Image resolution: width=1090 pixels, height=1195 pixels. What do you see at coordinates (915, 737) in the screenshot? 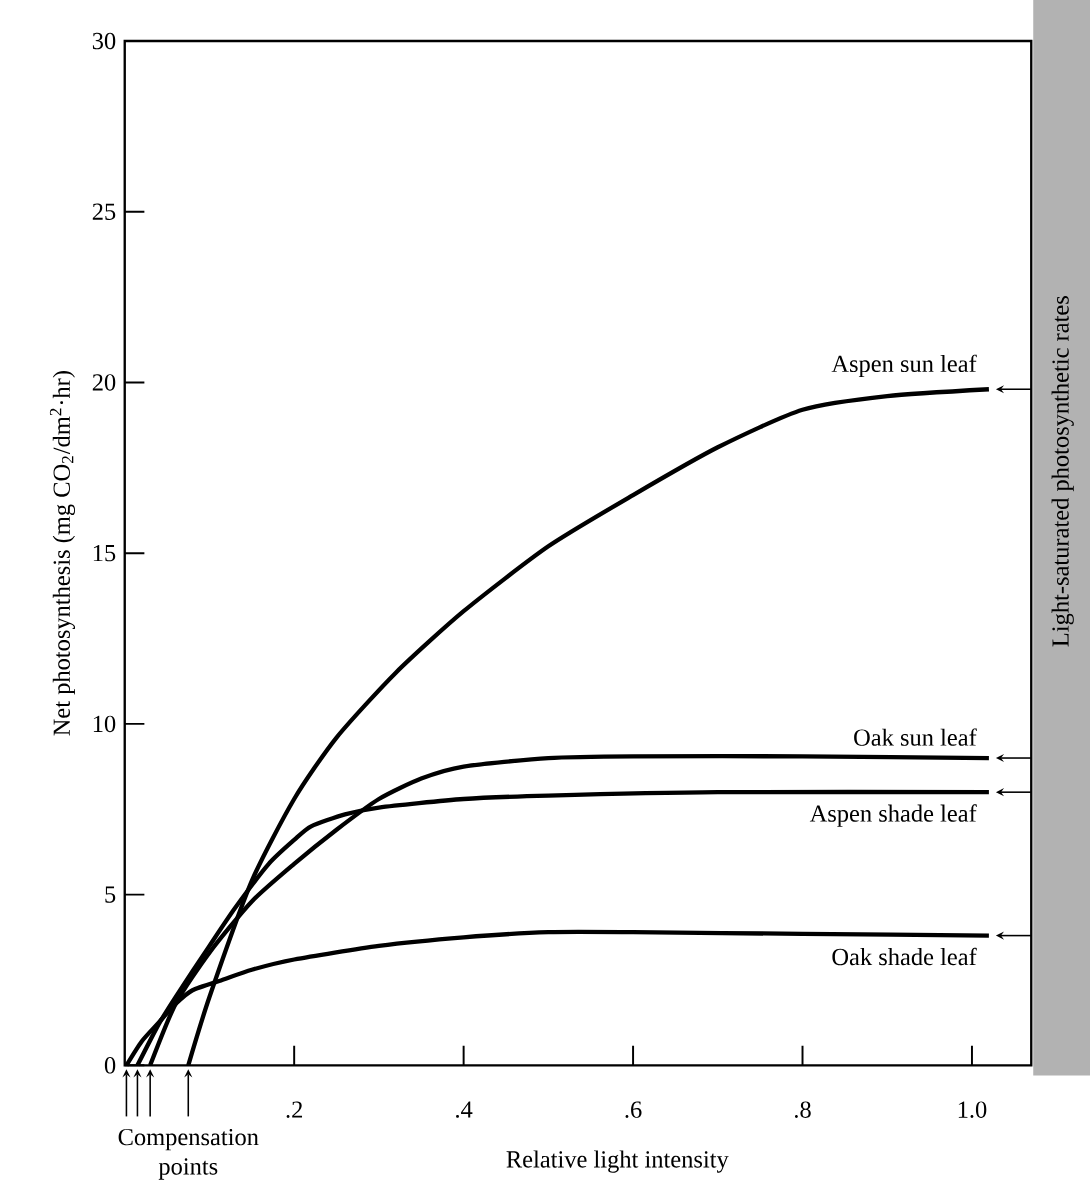
I see `series-label: Oak sun leaf` at bounding box center [915, 737].